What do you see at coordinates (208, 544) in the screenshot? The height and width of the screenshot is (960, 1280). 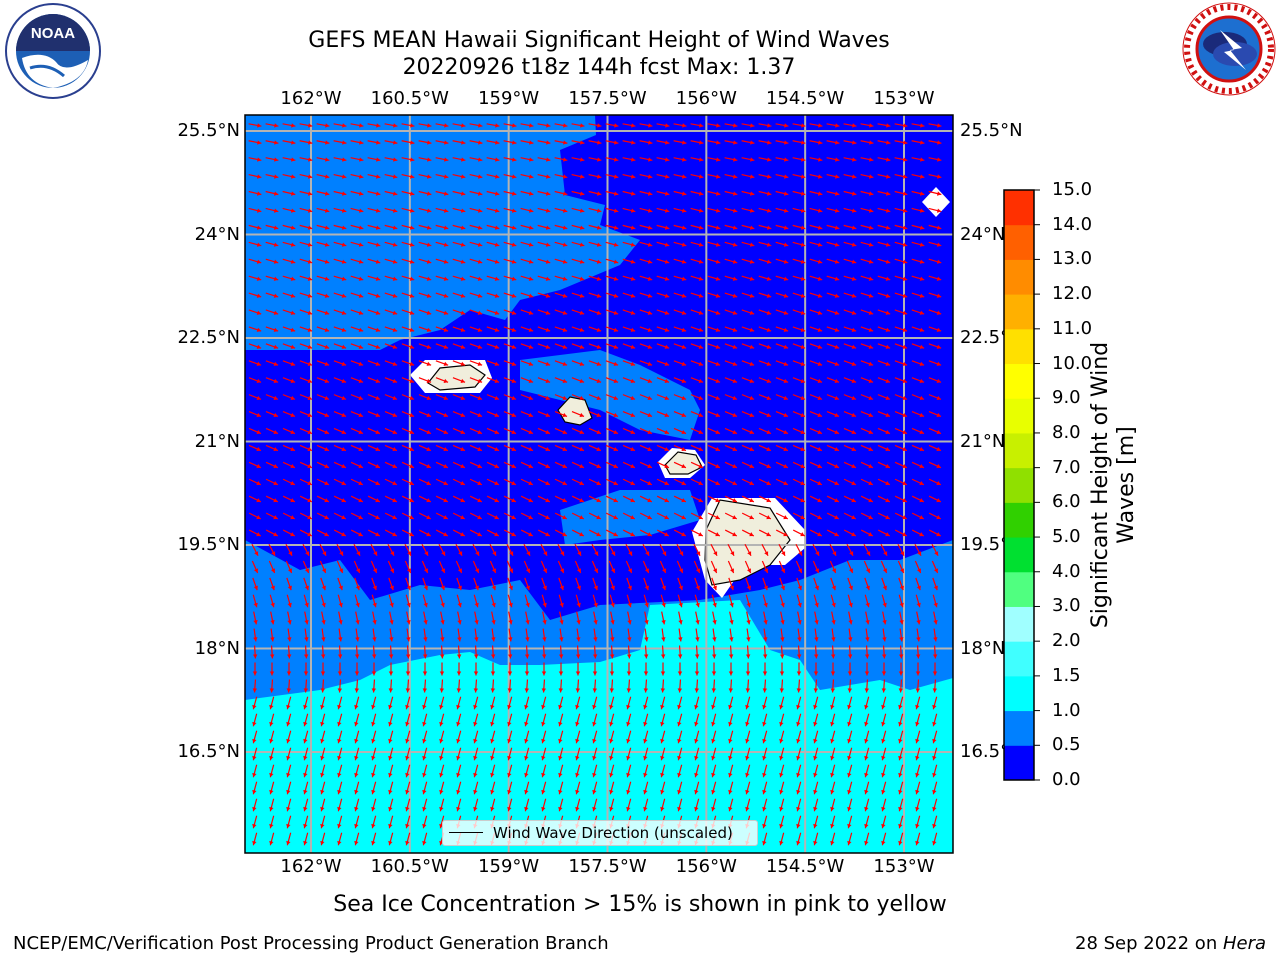 I see `lat-tick-left: 19.5°N` at bounding box center [208, 544].